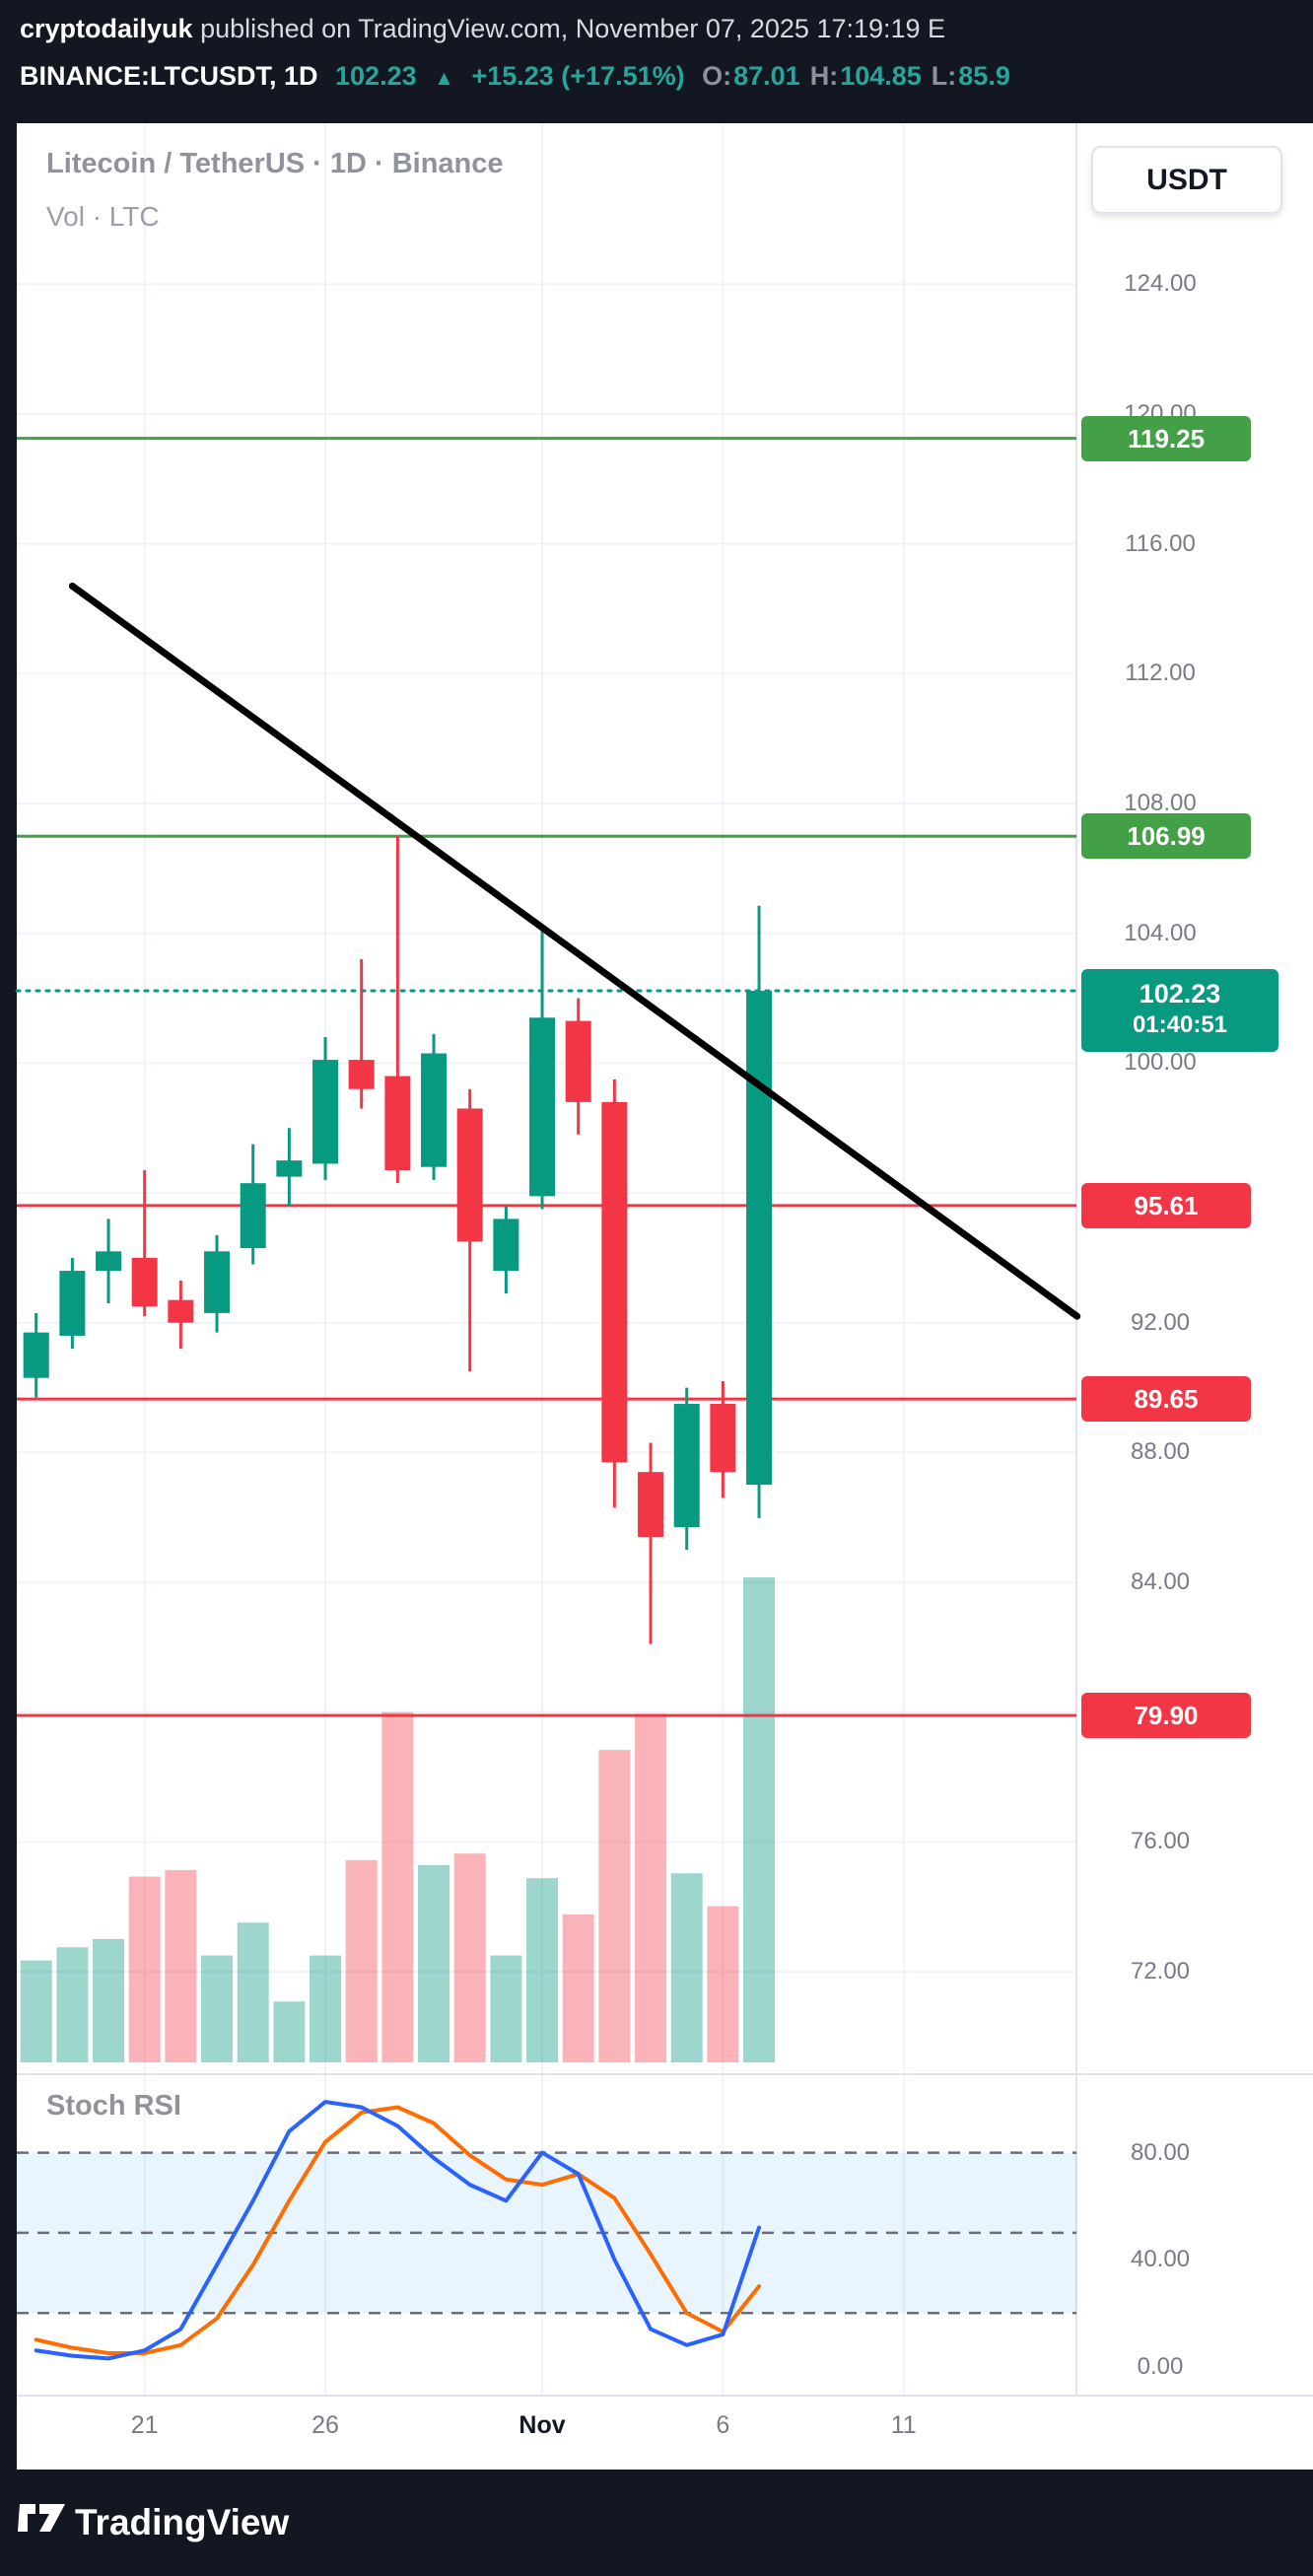  What do you see at coordinates (106, 29) in the screenshot?
I see `author-name: cryptodailyuk` at bounding box center [106, 29].